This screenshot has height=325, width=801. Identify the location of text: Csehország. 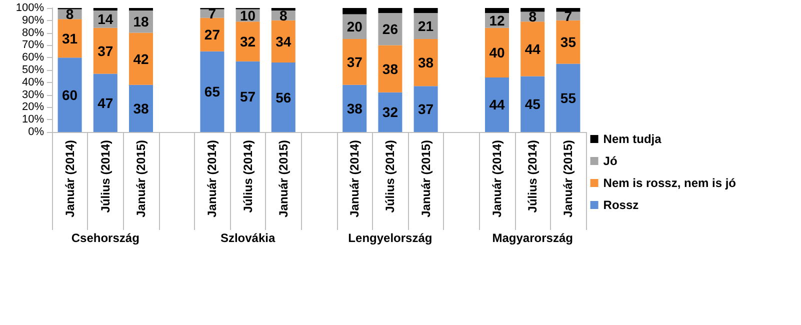
(105, 238).